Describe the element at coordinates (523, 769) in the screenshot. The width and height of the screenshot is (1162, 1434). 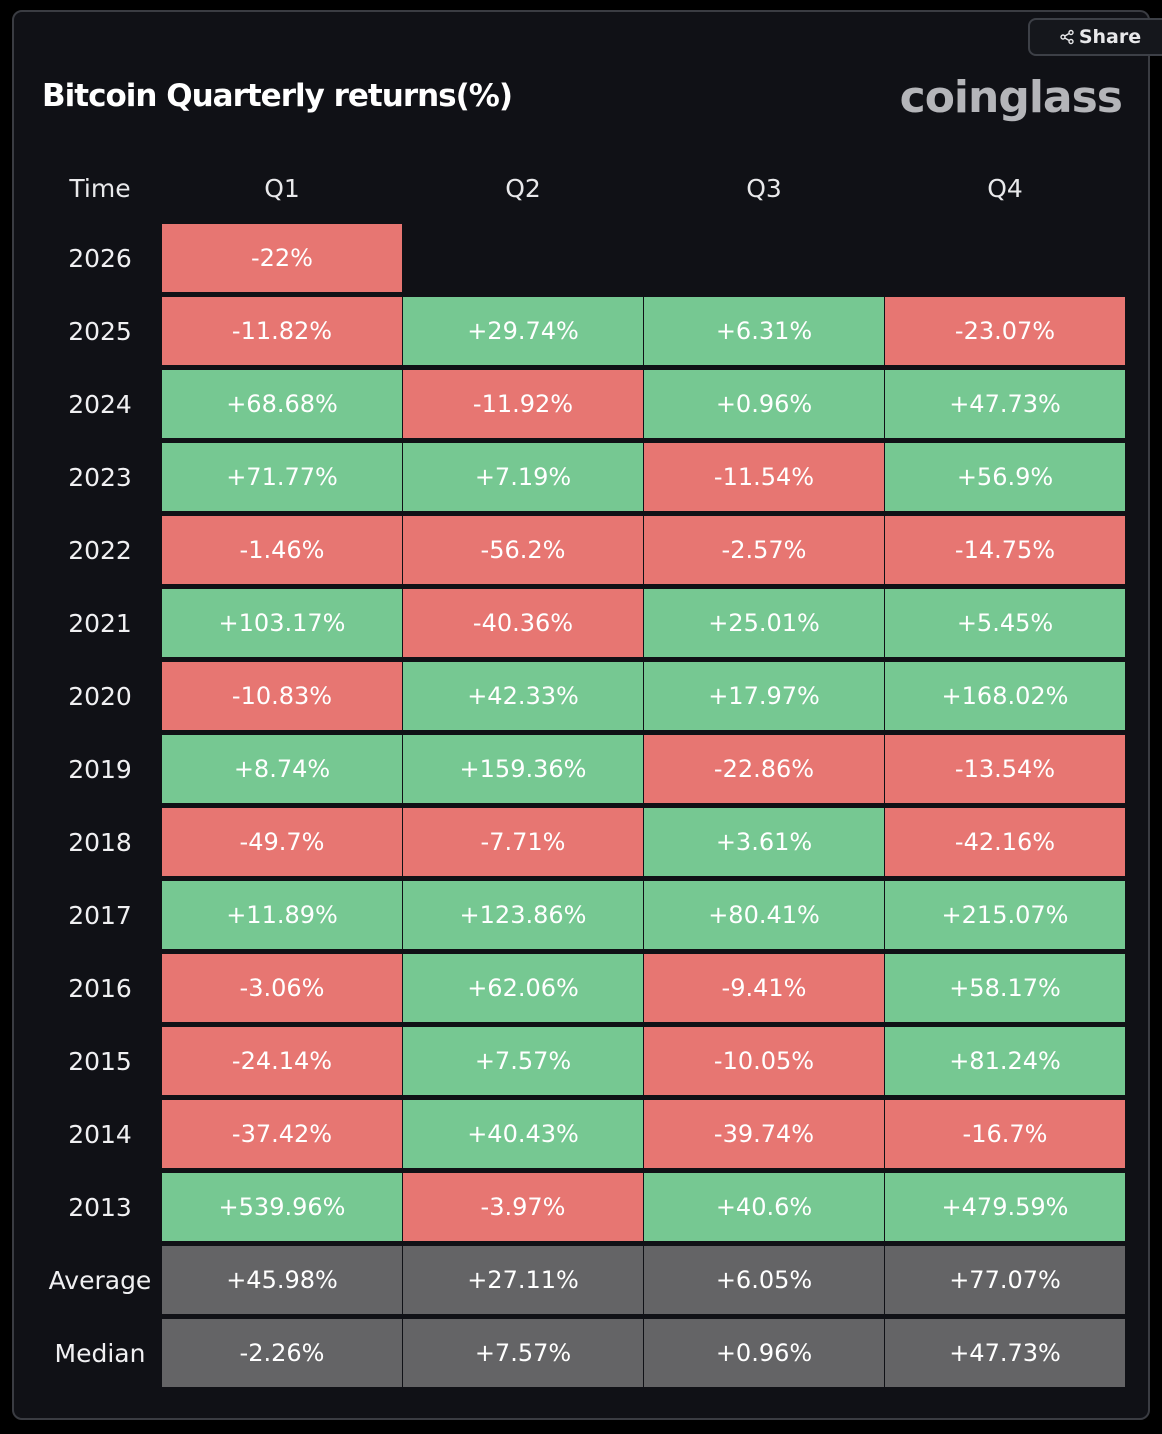
I see `return-cell: +159.36%` at that location.